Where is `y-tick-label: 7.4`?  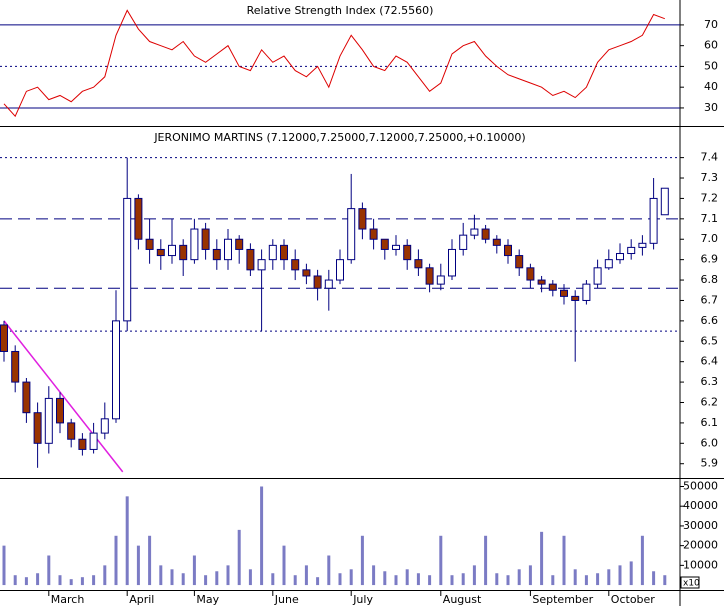 y-tick-label: 7.4 is located at coordinates (710, 157).